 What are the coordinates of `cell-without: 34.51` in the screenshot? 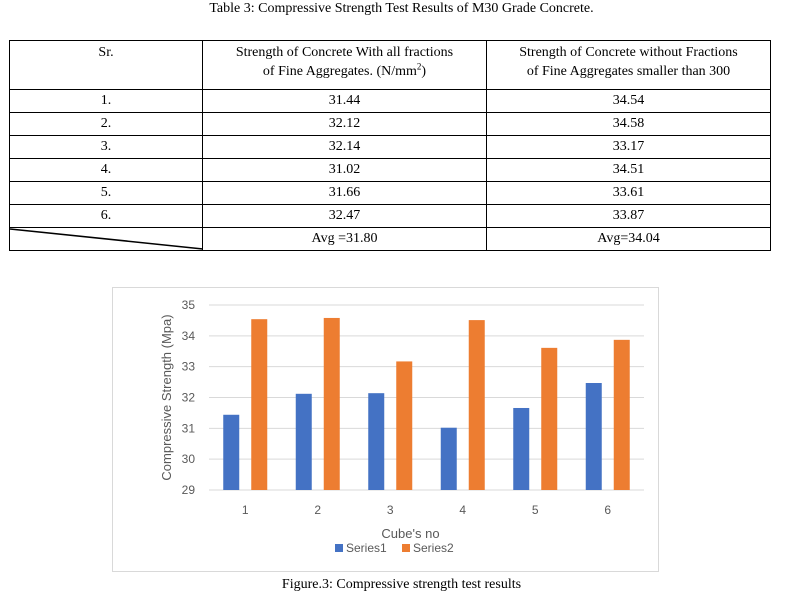 It's located at (628, 170).